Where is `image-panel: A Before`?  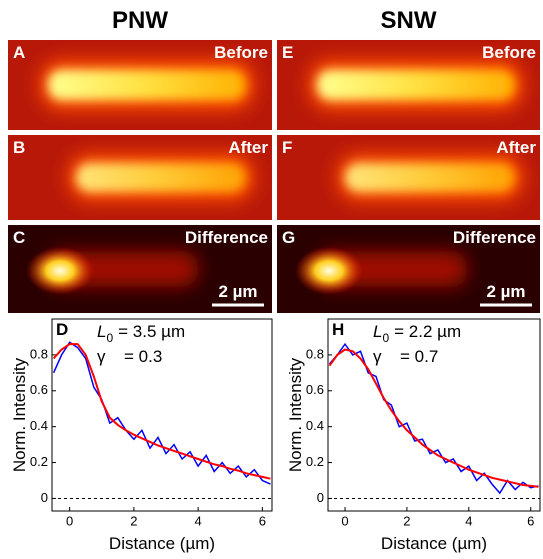
image-panel: A Before is located at coordinates (140, 85).